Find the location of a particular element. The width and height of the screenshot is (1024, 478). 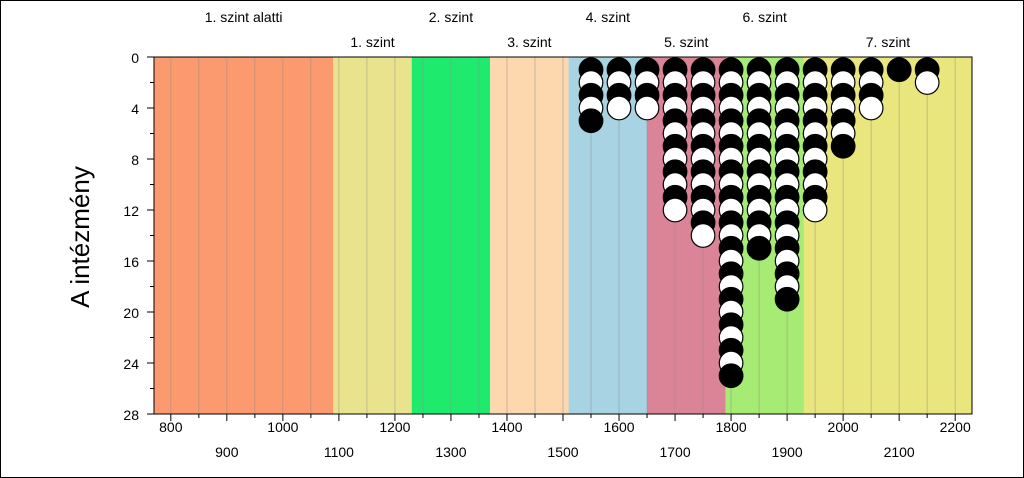

y-tick-label: 28 is located at coordinates (131, 415).